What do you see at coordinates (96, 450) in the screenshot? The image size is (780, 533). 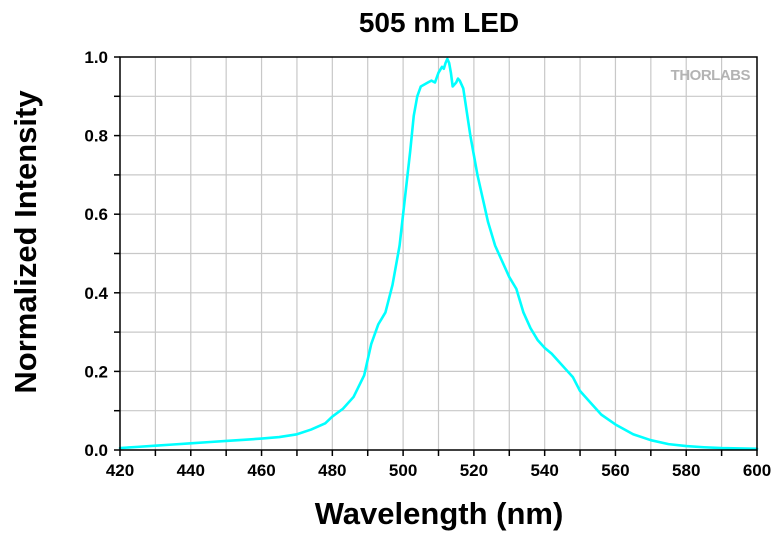 I see `y-tick-label: 0.0` at bounding box center [96, 450].